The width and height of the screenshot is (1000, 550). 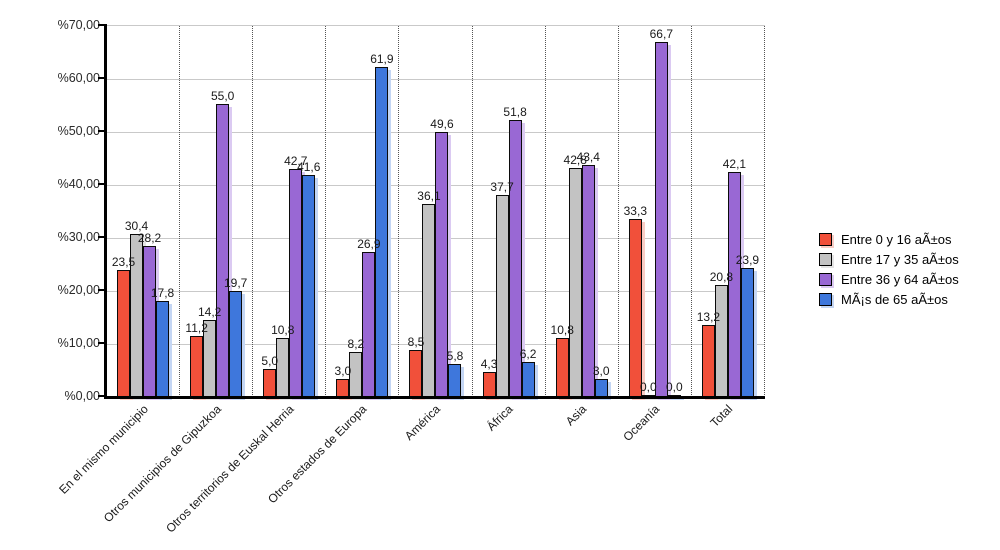 I want to click on bar: 42,1, so click(x=734, y=277).